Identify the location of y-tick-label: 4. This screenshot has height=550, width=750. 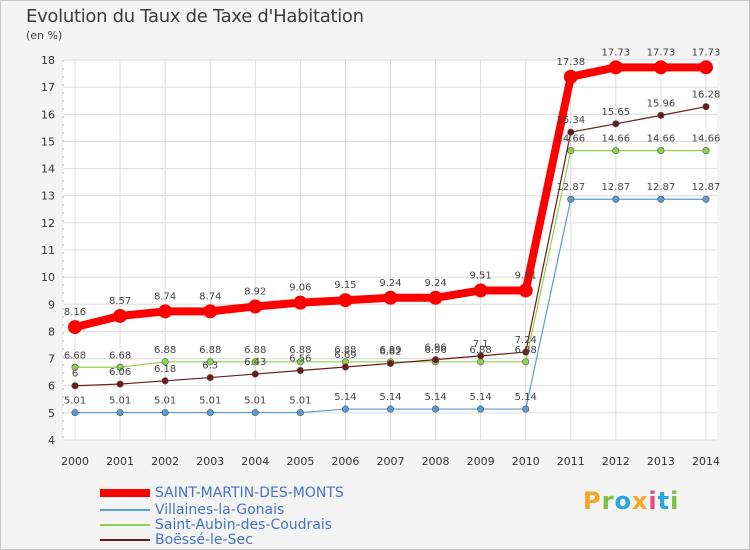
(51, 440).